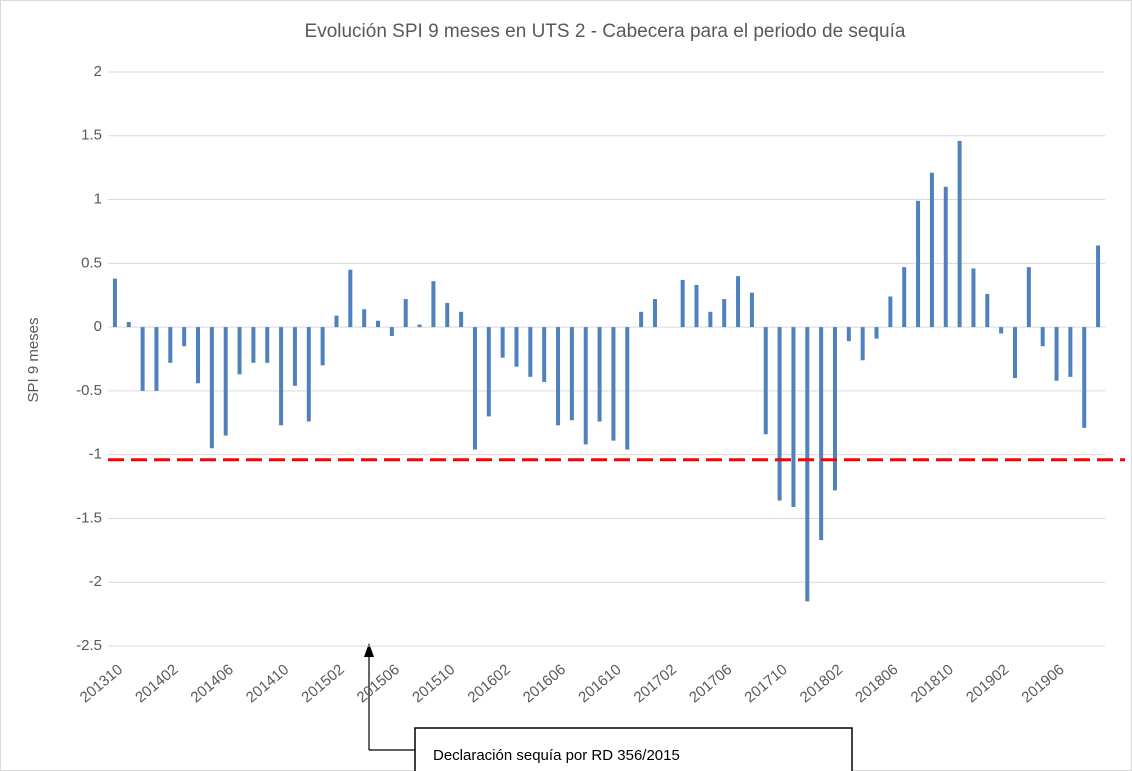  I want to click on y-axis-label: SPI 9 meses, so click(33, 359).